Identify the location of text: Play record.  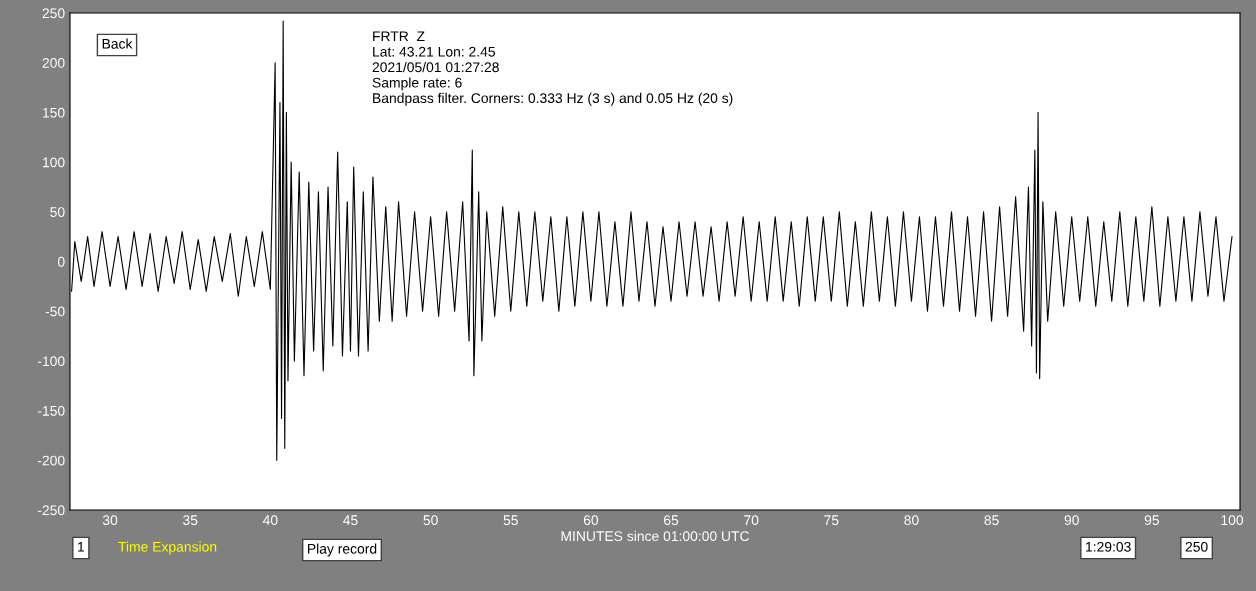
(342, 550).